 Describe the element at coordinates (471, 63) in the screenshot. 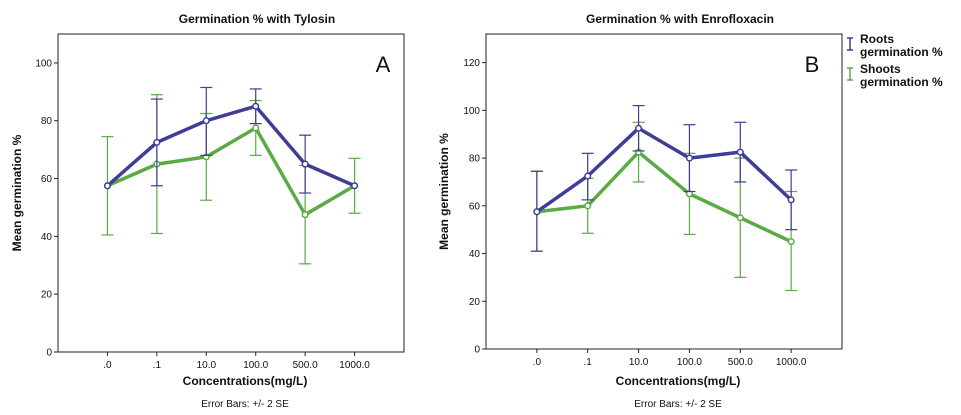

I see `y-tick-label: 120` at that location.